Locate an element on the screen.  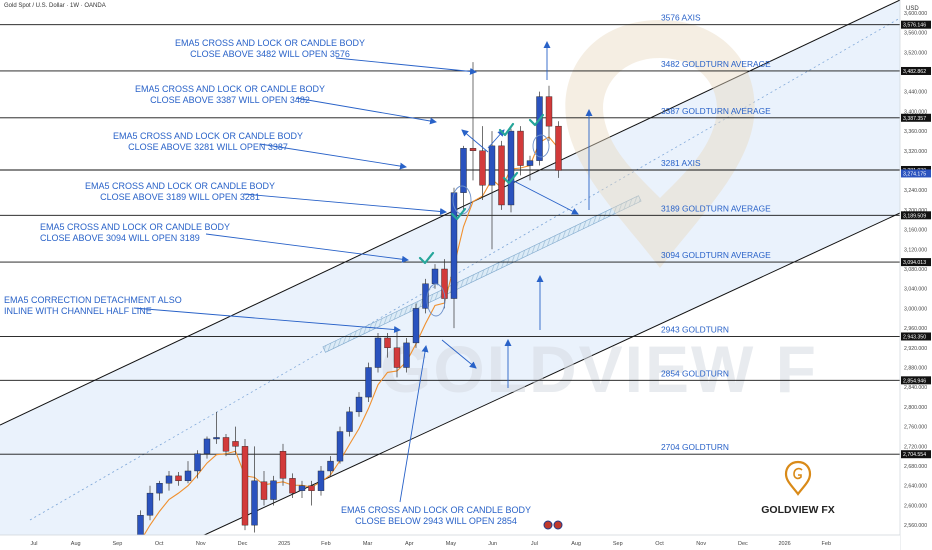
time-tick-label: Sep is located at coordinates (118, 544).